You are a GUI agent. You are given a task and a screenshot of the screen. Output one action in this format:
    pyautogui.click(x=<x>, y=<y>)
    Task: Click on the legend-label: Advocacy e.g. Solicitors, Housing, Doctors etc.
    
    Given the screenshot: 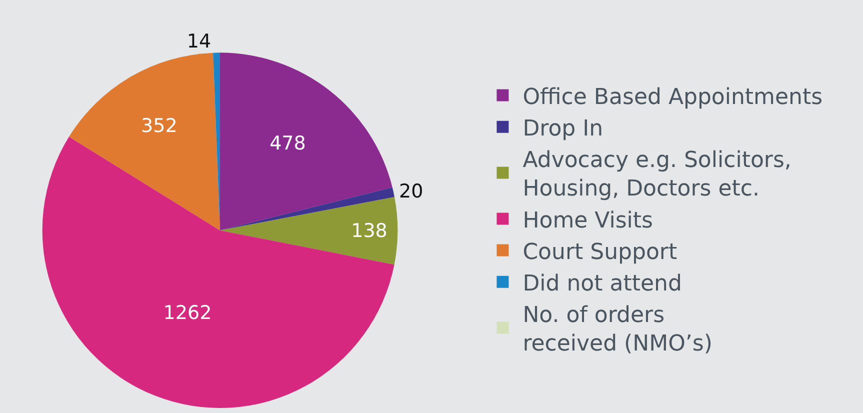 What is the action you would take?
    pyautogui.click(x=657, y=175)
    